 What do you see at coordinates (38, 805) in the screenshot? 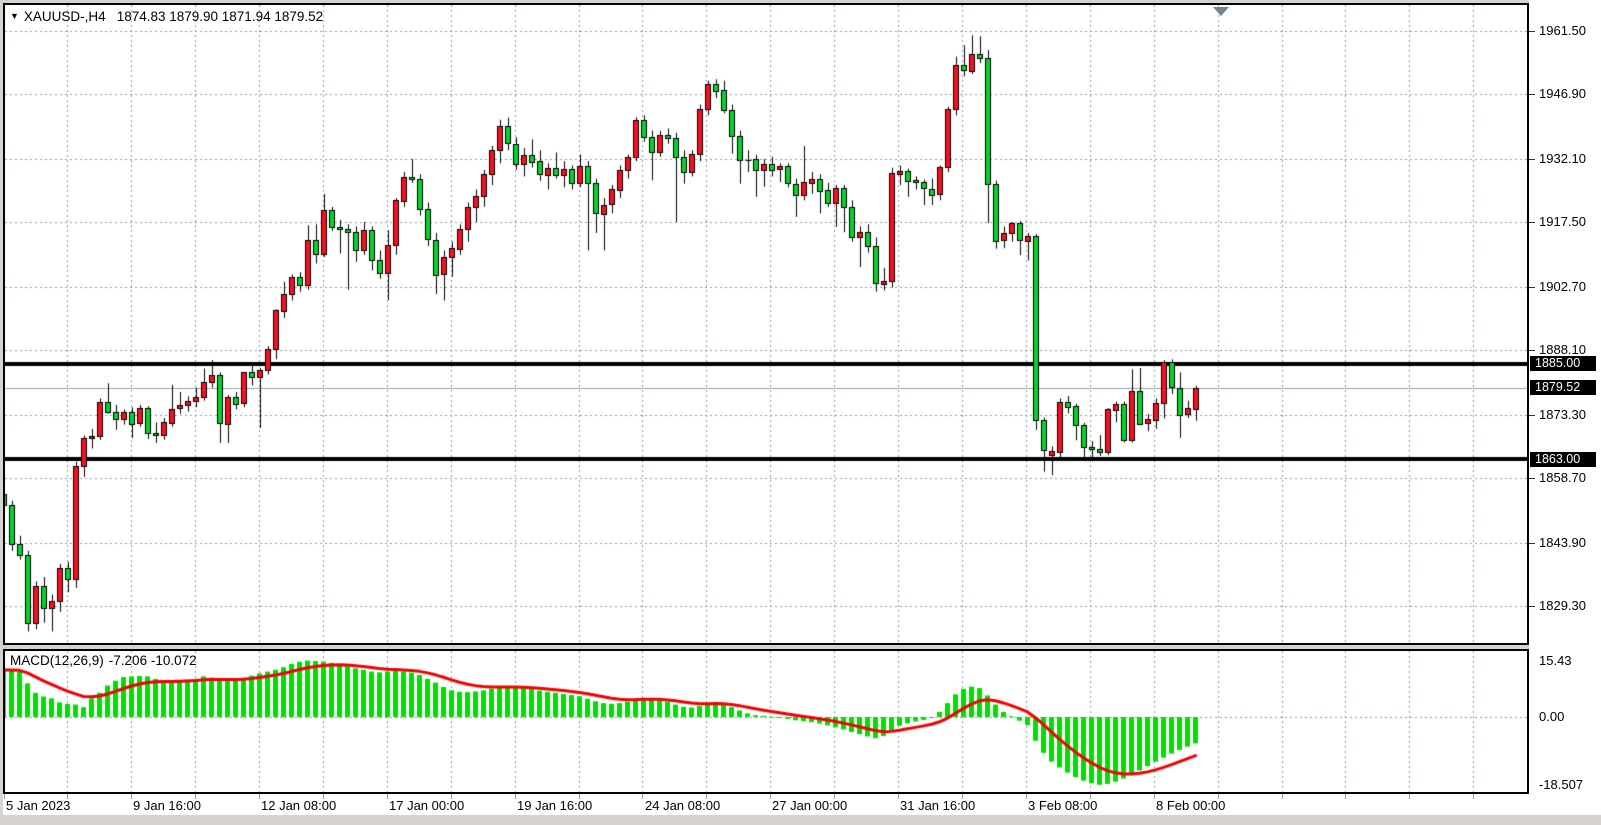
I see `time-label: 5 Jan 2023` at bounding box center [38, 805].